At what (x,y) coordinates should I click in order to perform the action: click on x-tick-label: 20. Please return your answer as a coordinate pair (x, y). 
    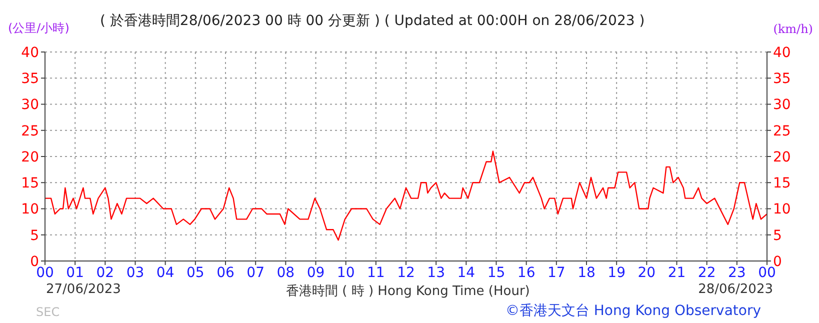
    Looking at the image, I should click on (647, 272).